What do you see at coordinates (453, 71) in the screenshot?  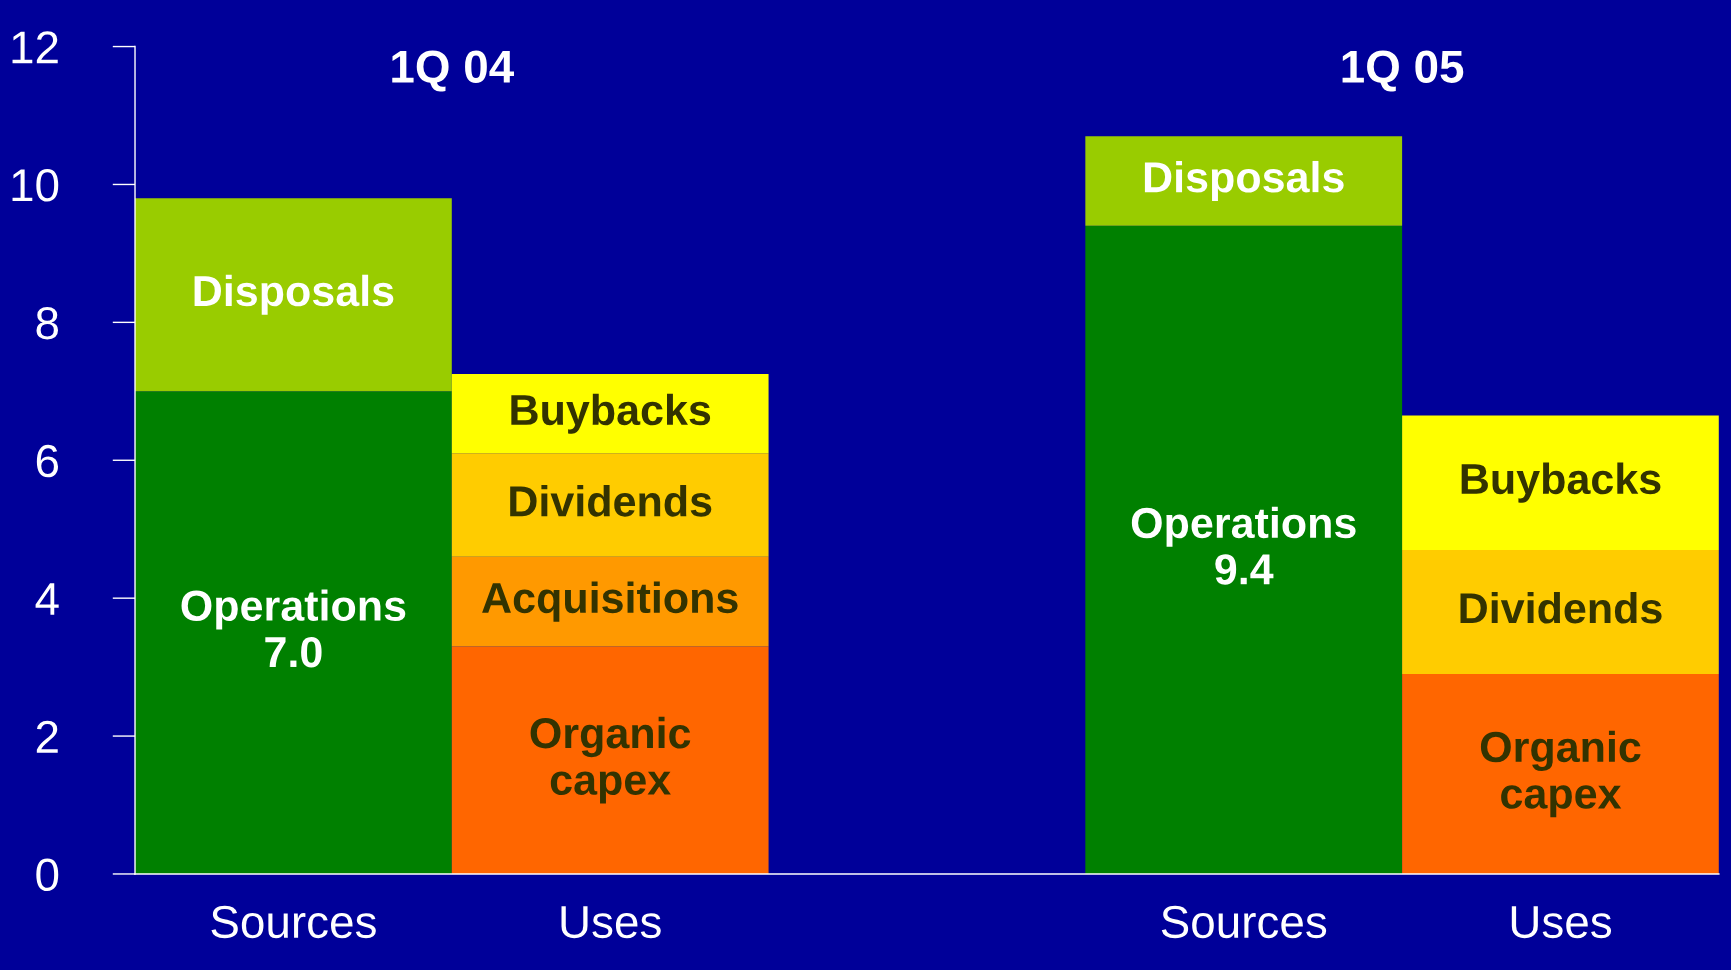 I see `annotation: 1Q 04` at bounding box center [453, 71].